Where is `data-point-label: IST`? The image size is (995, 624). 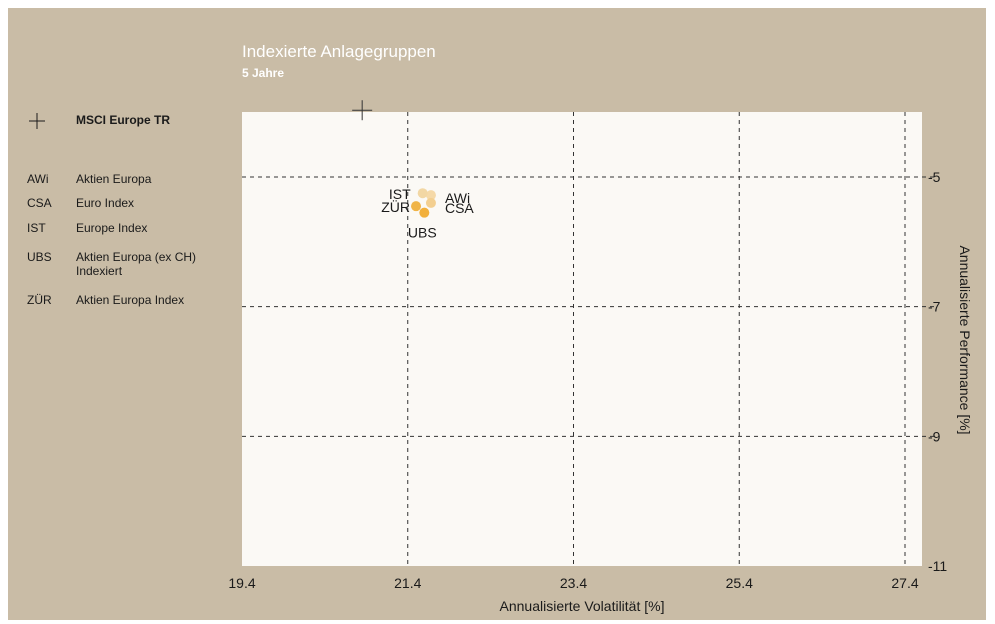
data-point-label: IST is located at coordinates (400, 194).